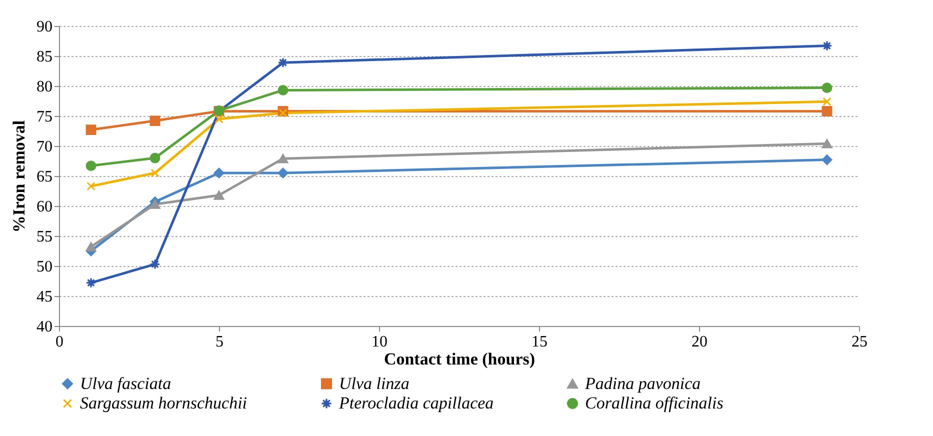 Image resolution: width=933 pixels, height=436 pixels. I want to click on y-tick-label: 60, so click(44, 207).